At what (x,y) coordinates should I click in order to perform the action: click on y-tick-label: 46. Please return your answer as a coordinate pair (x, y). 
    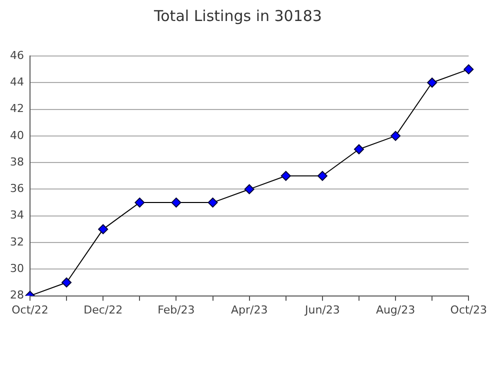
    Looking at the image, I should click on (17, 55).